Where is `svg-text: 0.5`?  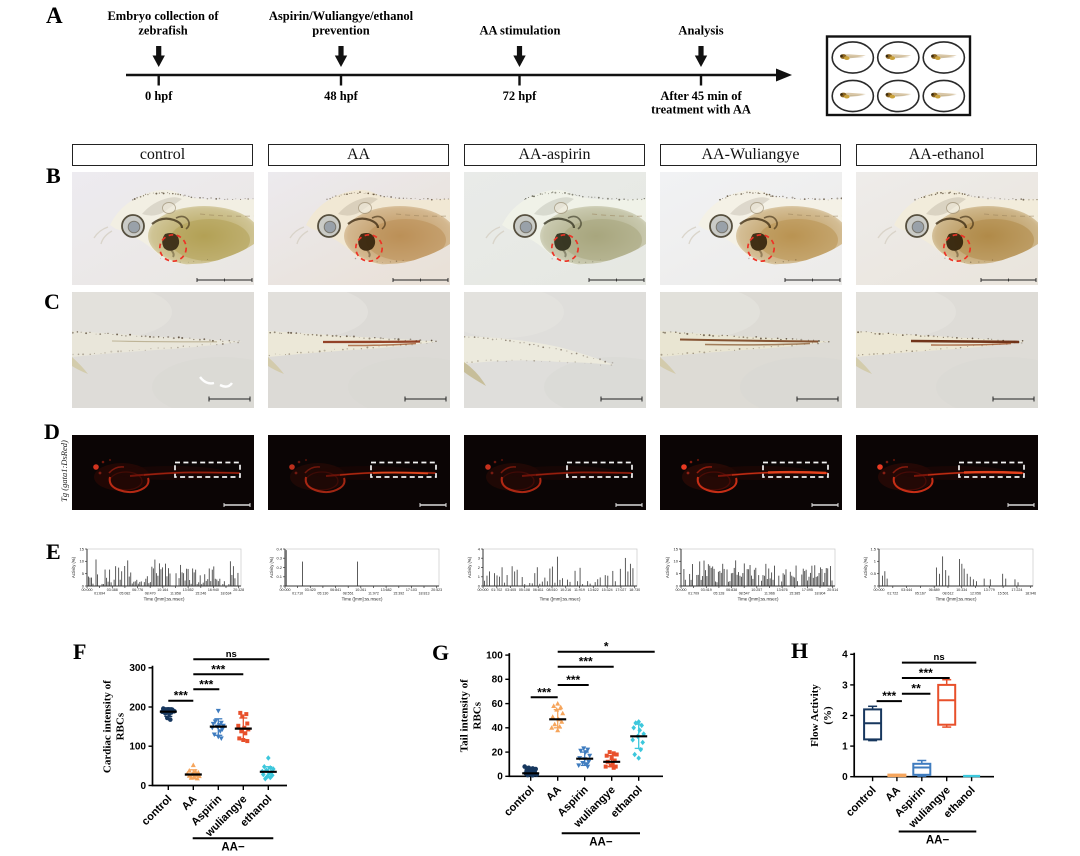
svg-text: 0.5 is located at coordinates (873, 573).